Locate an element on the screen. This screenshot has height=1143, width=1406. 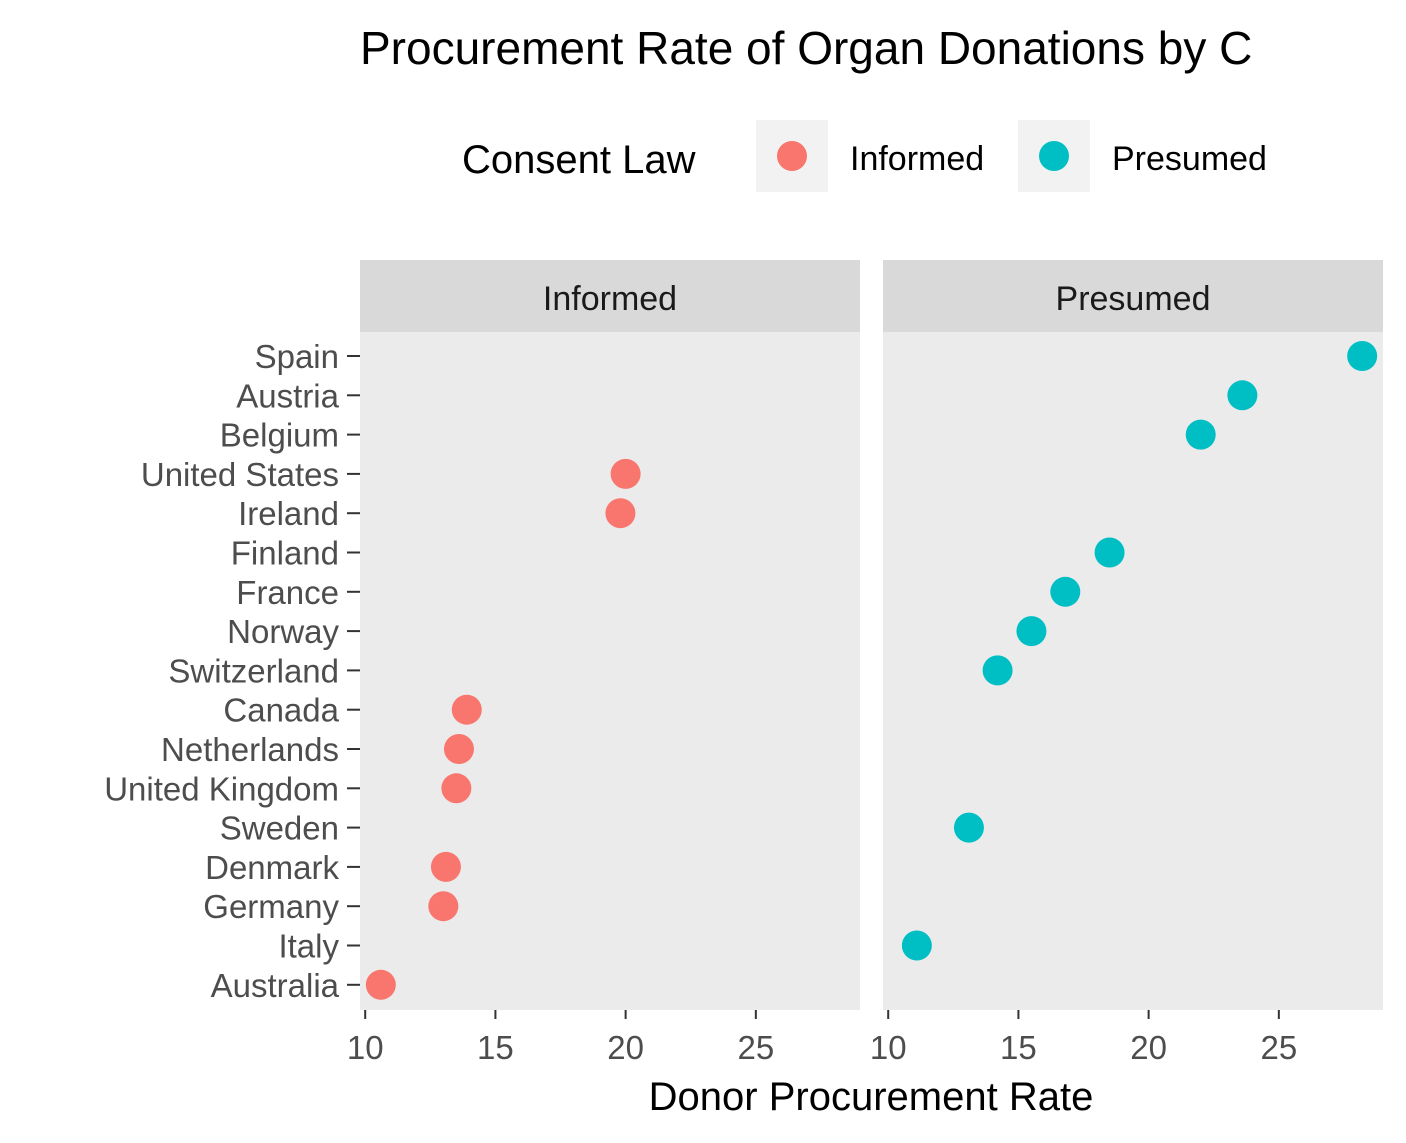
strip-label-presumed: Presumed is located at coordinates (1133, 299).